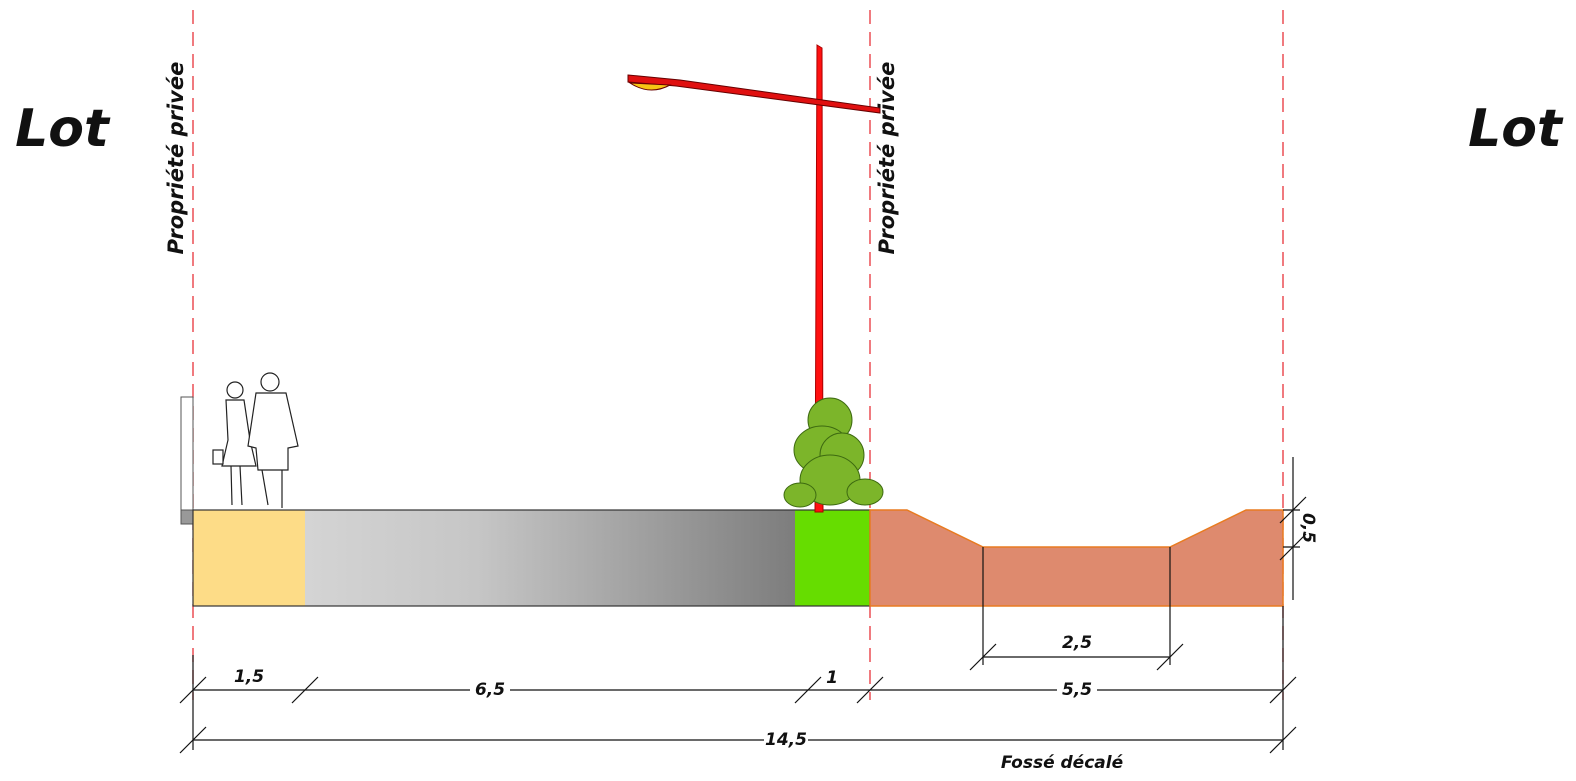 Image resolution: width=1576 pixels, height=781 pixels. What do you see at coordinates (255, 440) in the screenshot?
I see `pedestrians` at bounding box center [255, 440].